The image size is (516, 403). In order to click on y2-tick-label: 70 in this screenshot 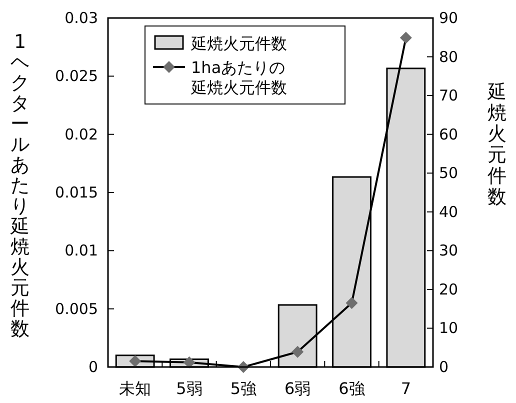, I will do `click(448, 95)`.